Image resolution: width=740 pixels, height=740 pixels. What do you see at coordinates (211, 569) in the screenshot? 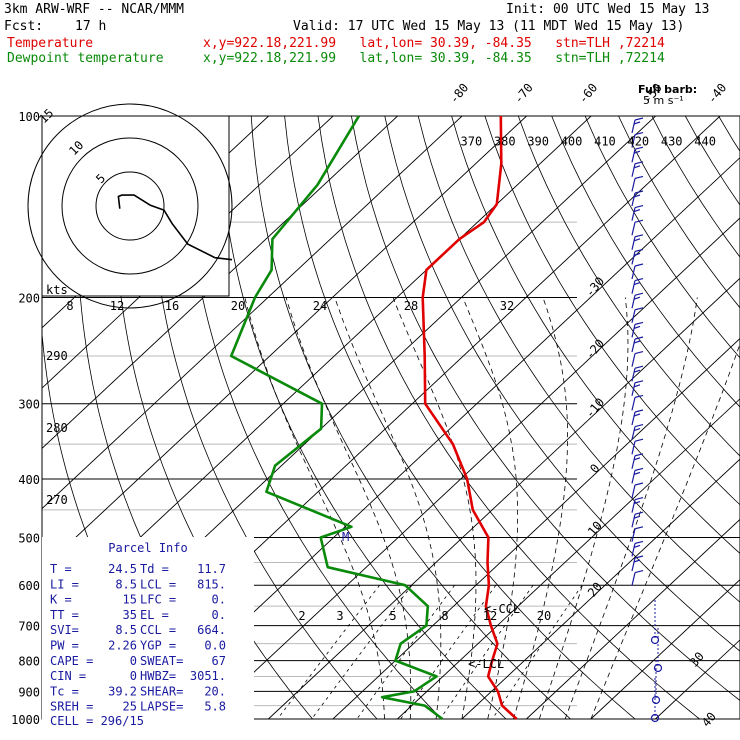
I see `parcel-info-value: 11.7` at bounding box center [211, 569].